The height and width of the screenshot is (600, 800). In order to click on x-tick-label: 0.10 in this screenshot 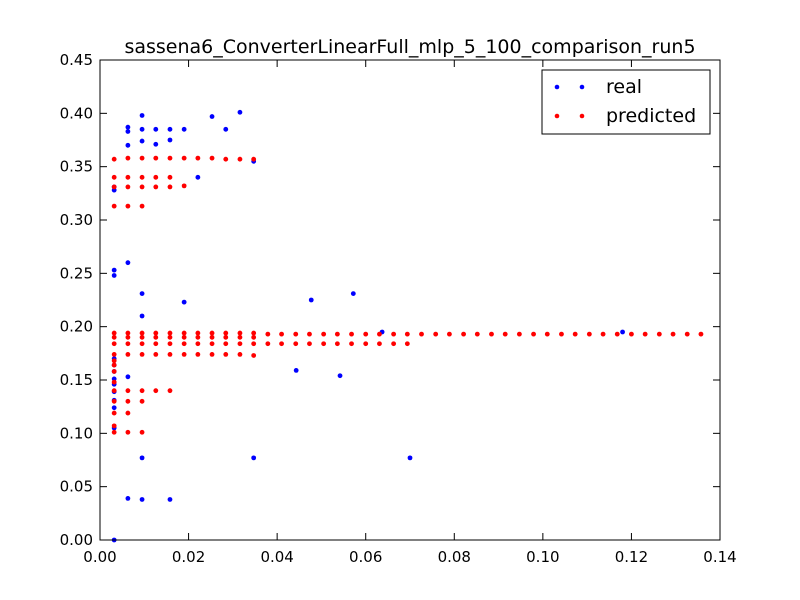, I will do `click(542, 557)`.